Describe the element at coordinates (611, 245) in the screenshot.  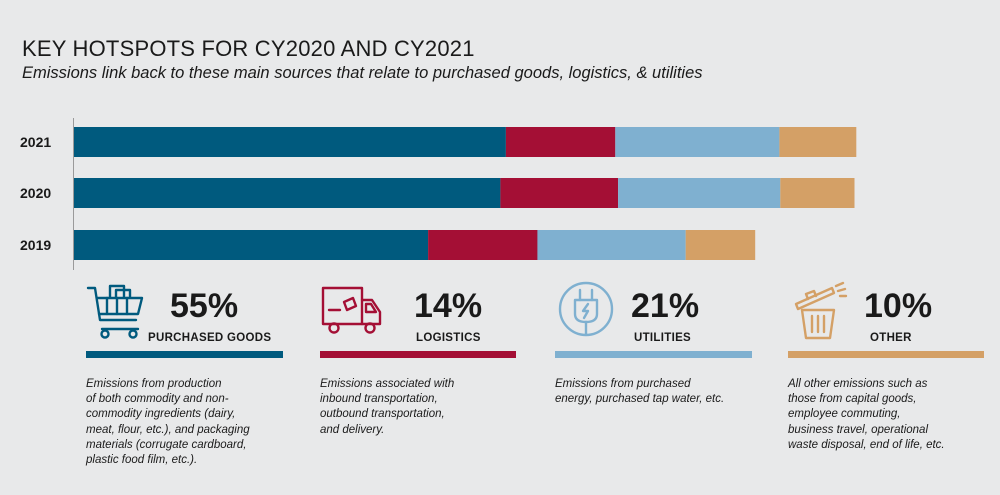
I see `bar-segment-utilities-2019` at that location.